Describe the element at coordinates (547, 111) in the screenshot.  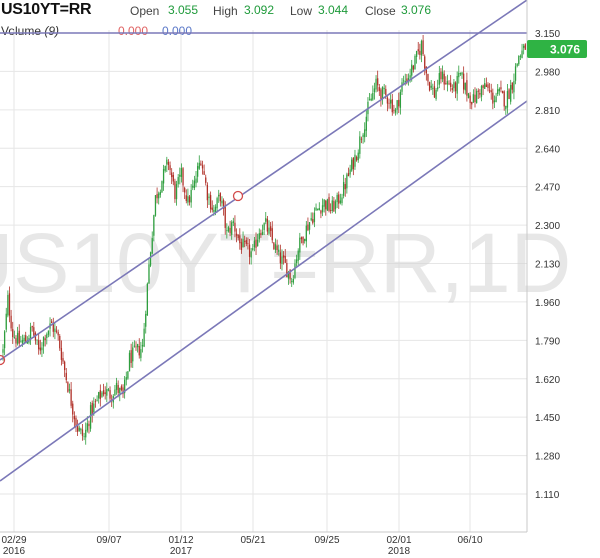
I see `y-tick-label: 2.810` at that location.